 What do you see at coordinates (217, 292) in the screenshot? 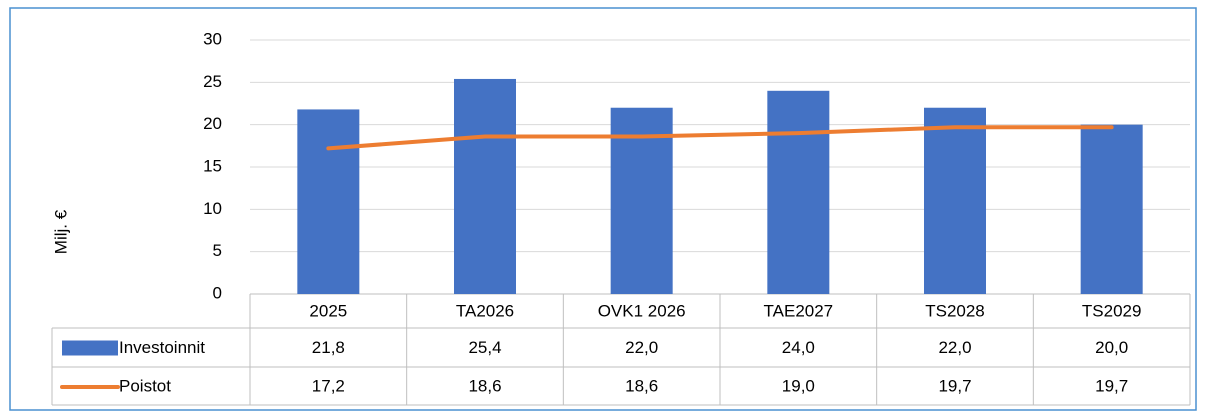
I see `y-tick-label: 0` at bounding box center [217, 292].